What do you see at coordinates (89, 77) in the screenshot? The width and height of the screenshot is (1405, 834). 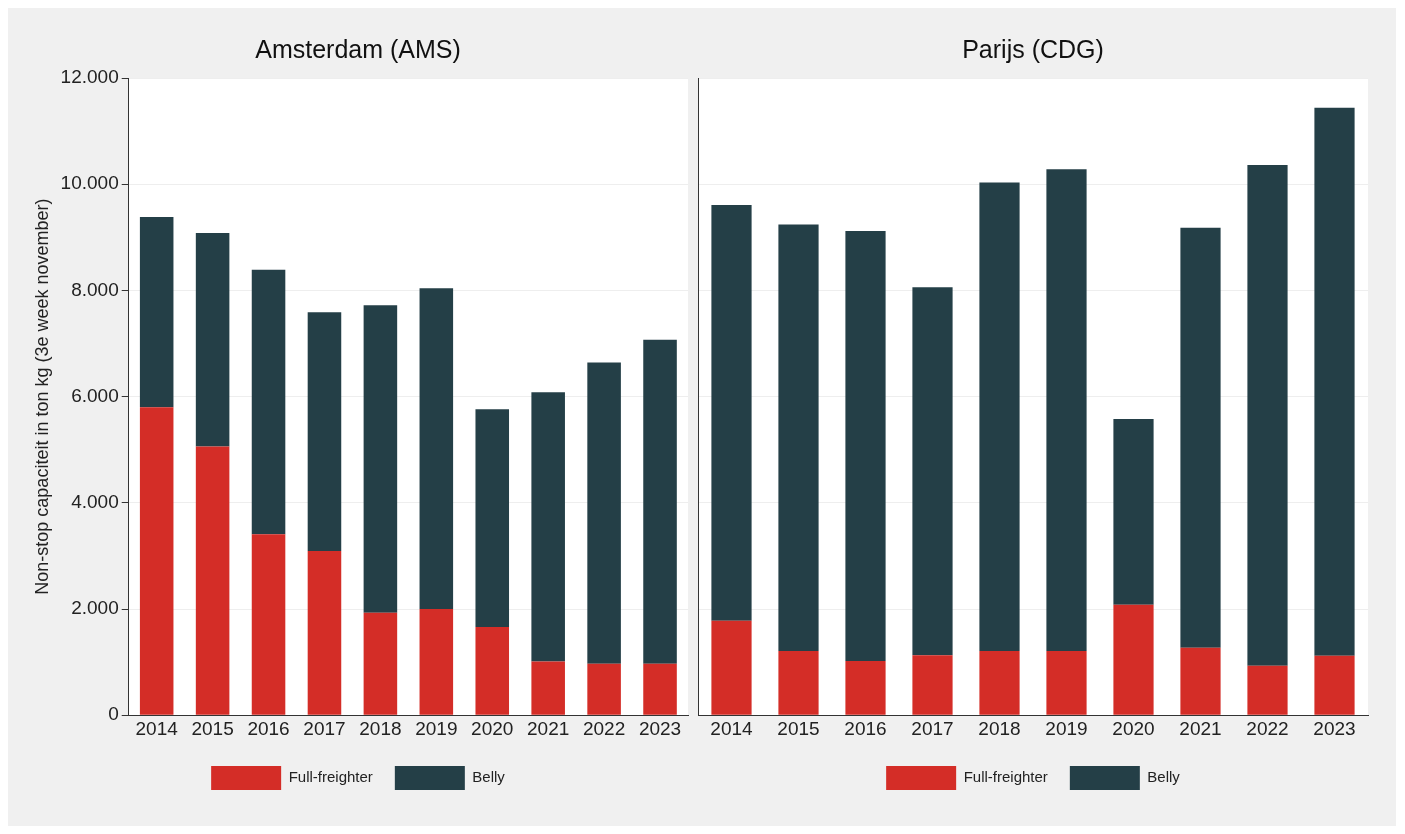 I see `y-tick-label: 12.000` at bounding box center [89, 77].